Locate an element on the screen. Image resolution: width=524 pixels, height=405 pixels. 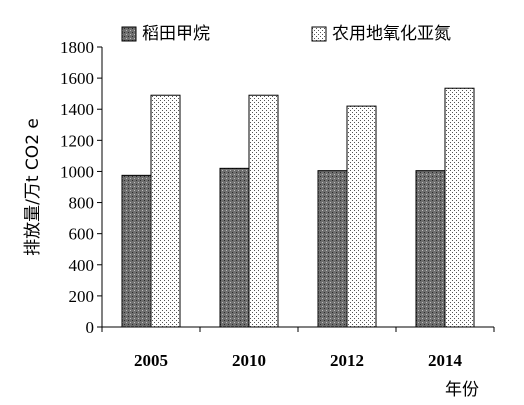
x-tick-label: 2014 is located at coordinates (445, 360).